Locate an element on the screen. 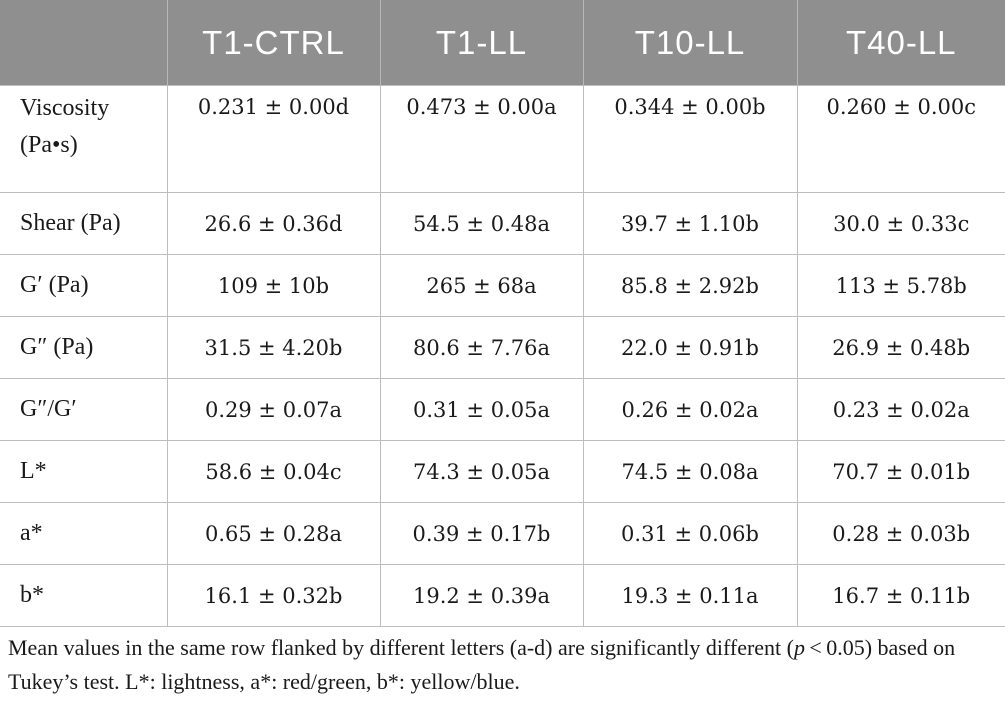 The width and height of the screenshot is (1005, 710). table-header-row: T1-CTRL T1-LL T10-LL T40-LL is located at coordinates (502, 43).